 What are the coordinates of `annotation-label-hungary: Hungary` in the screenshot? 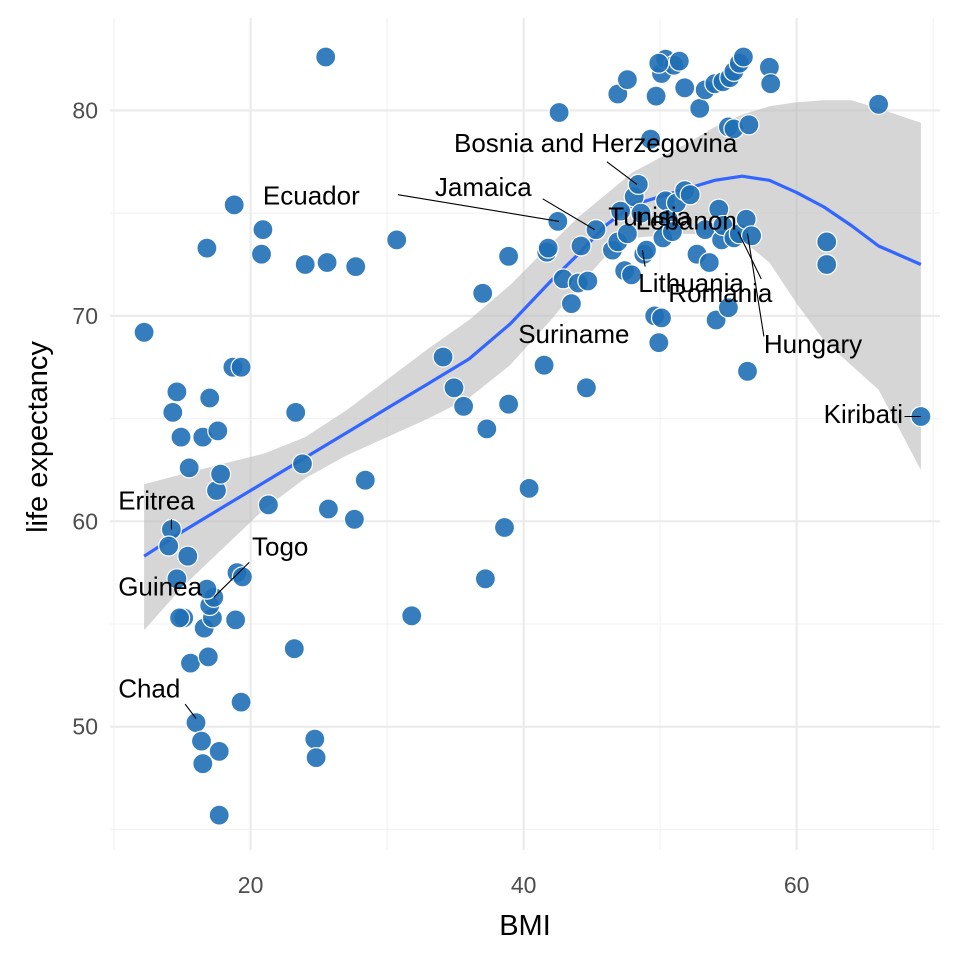 It's located at (813, 344).